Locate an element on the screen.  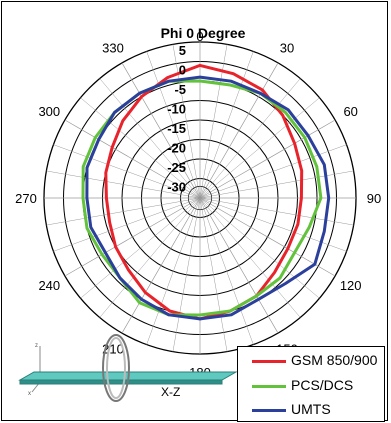
radial-tick-label: -20 is located at coordinates (176, 148).